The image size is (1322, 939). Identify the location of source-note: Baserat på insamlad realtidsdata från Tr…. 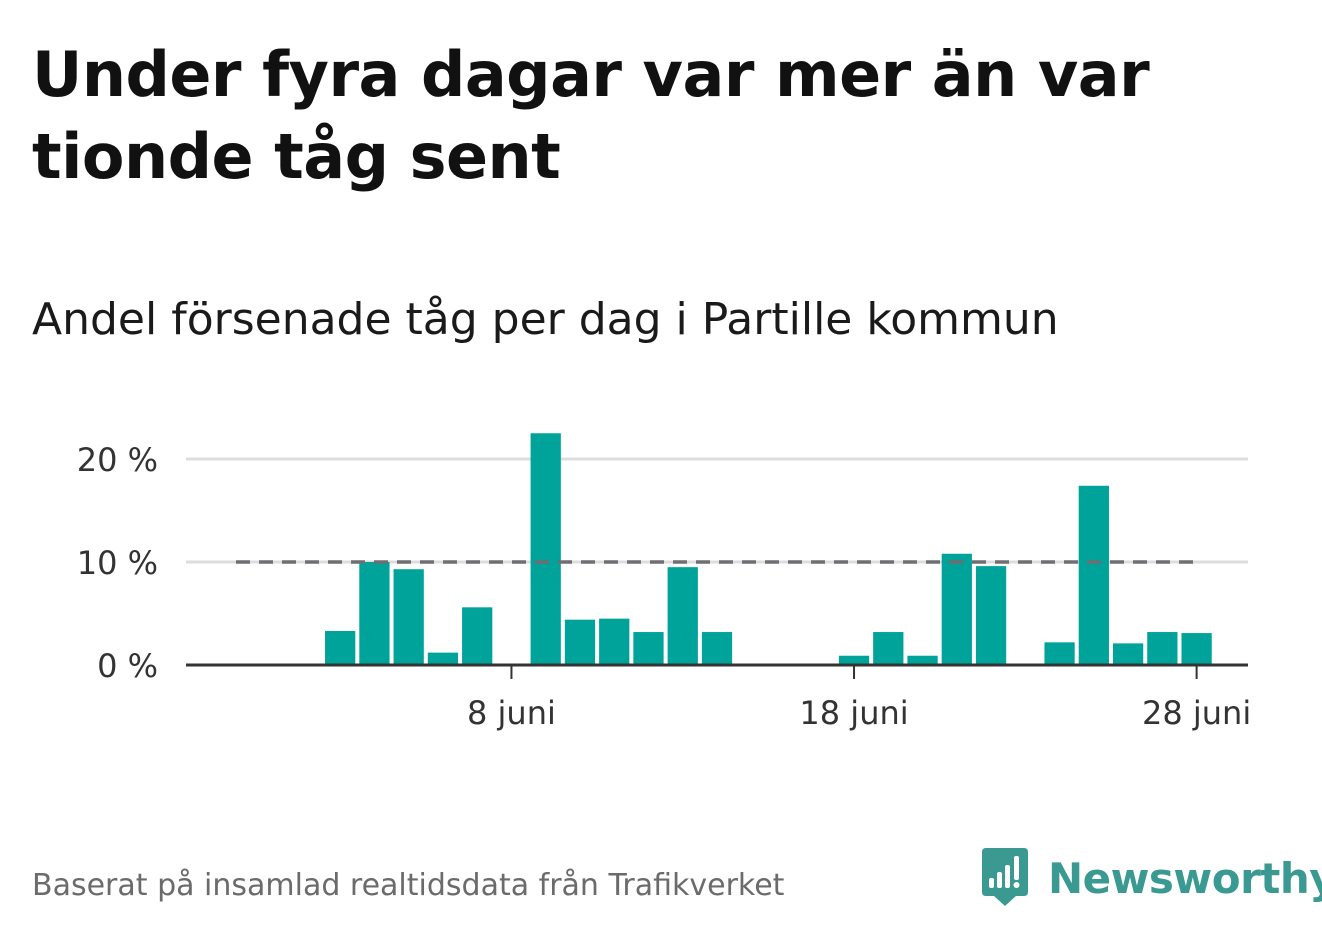
(408, 885).